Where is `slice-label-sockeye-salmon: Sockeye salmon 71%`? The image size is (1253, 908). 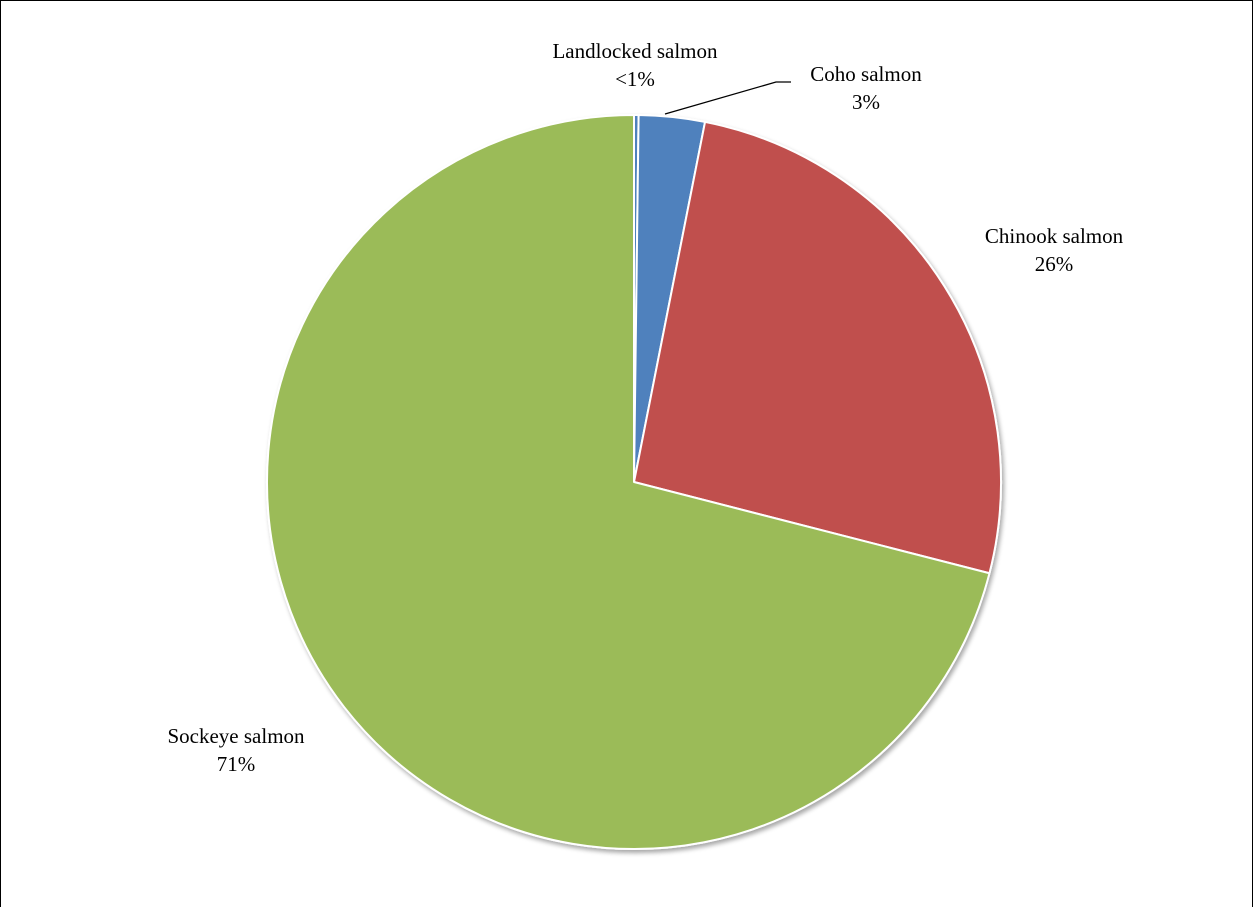 slice-label-sockeye-salmon: Sockeye salmon 71% is located at coordinates (236, 750).